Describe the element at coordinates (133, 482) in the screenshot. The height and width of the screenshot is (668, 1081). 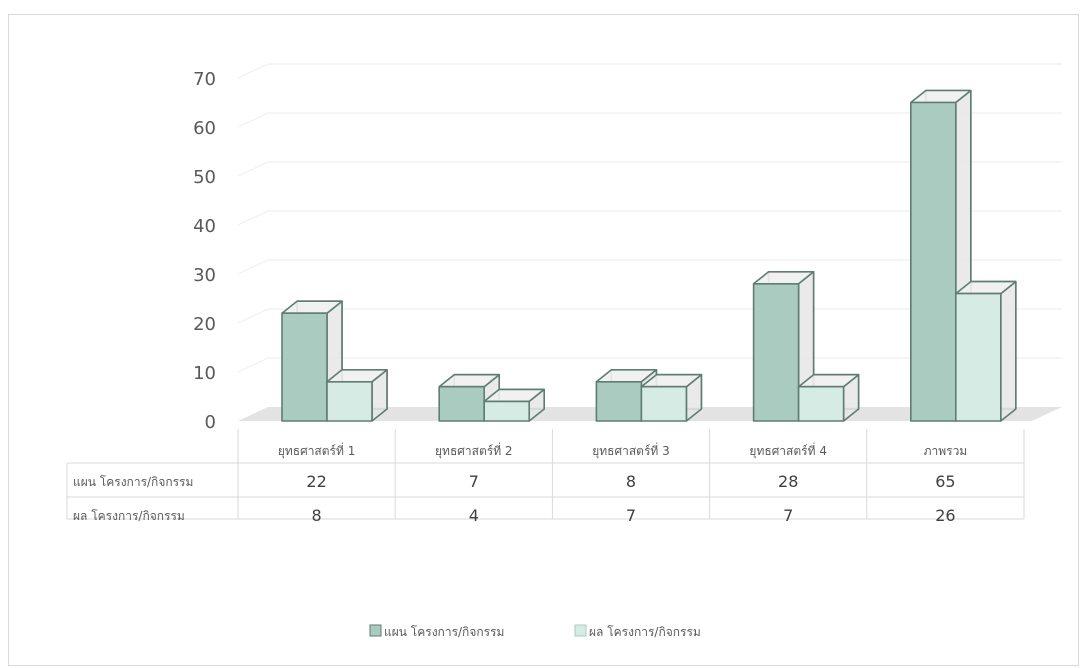
I see `table-row-label: แผน โครงการ/กิจกรรม` at that location.